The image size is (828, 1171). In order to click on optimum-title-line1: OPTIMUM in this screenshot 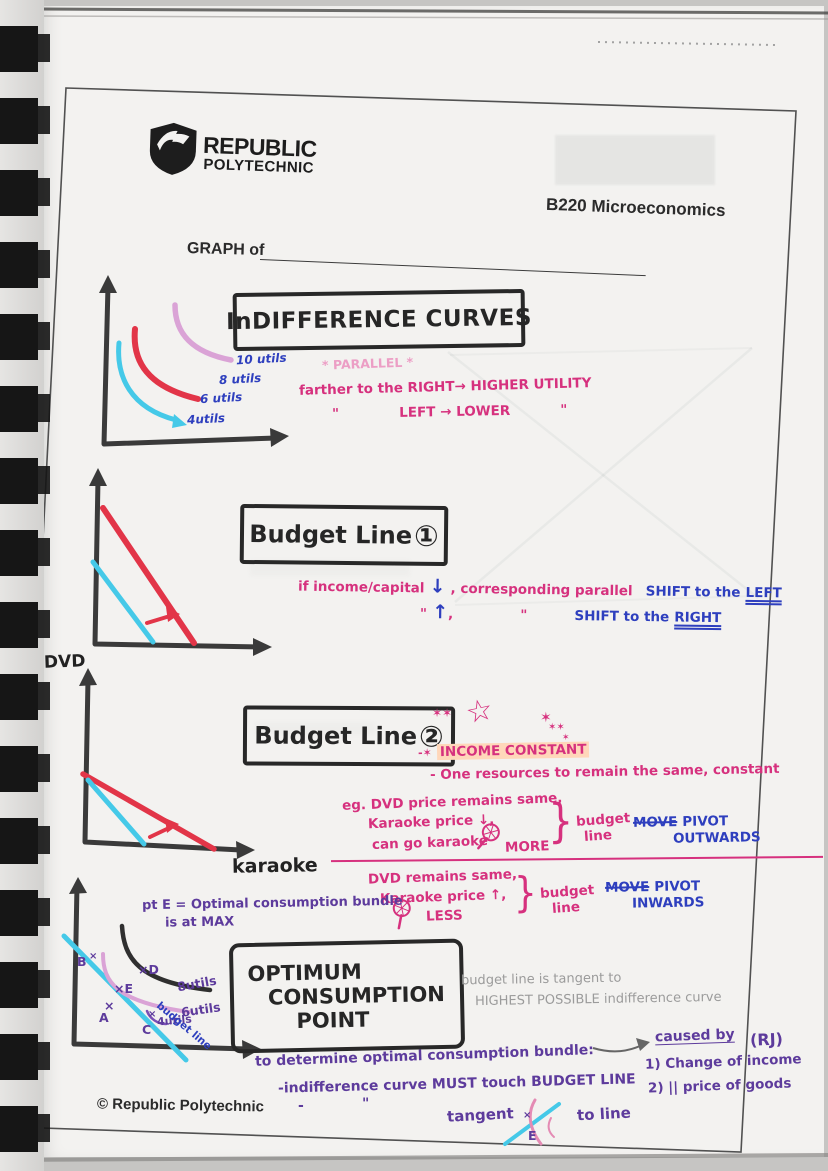, I will do `click(304, 973)`.